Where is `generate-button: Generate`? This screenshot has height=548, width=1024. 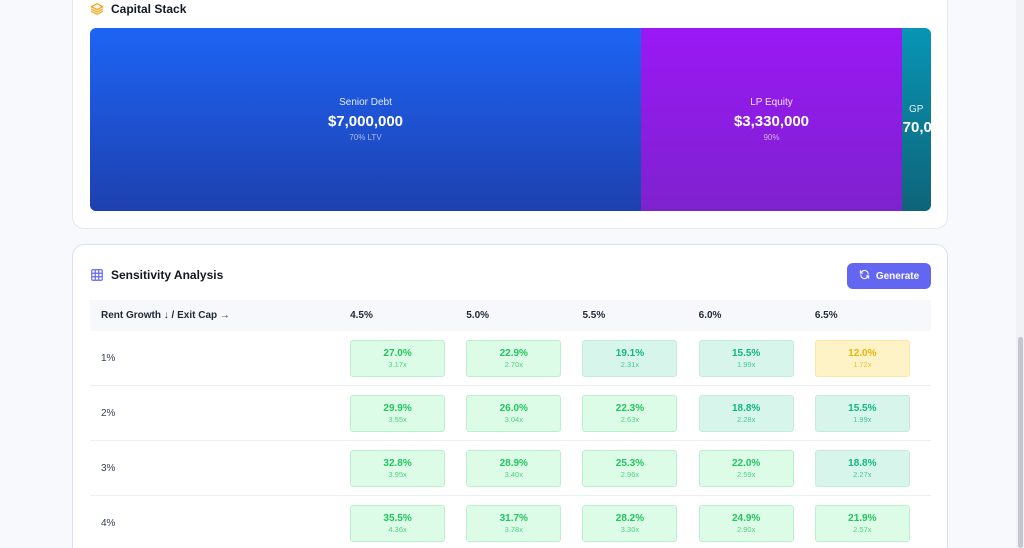 generate-button: Generate is located at coordinates (889, 276).